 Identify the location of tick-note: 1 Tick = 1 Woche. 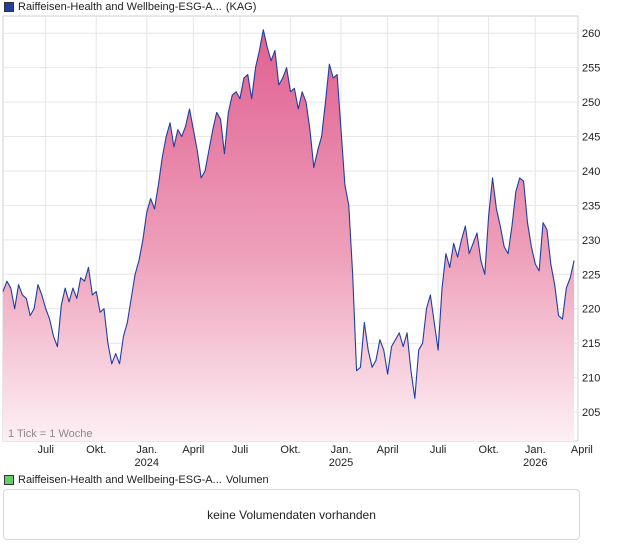
(50, 434).